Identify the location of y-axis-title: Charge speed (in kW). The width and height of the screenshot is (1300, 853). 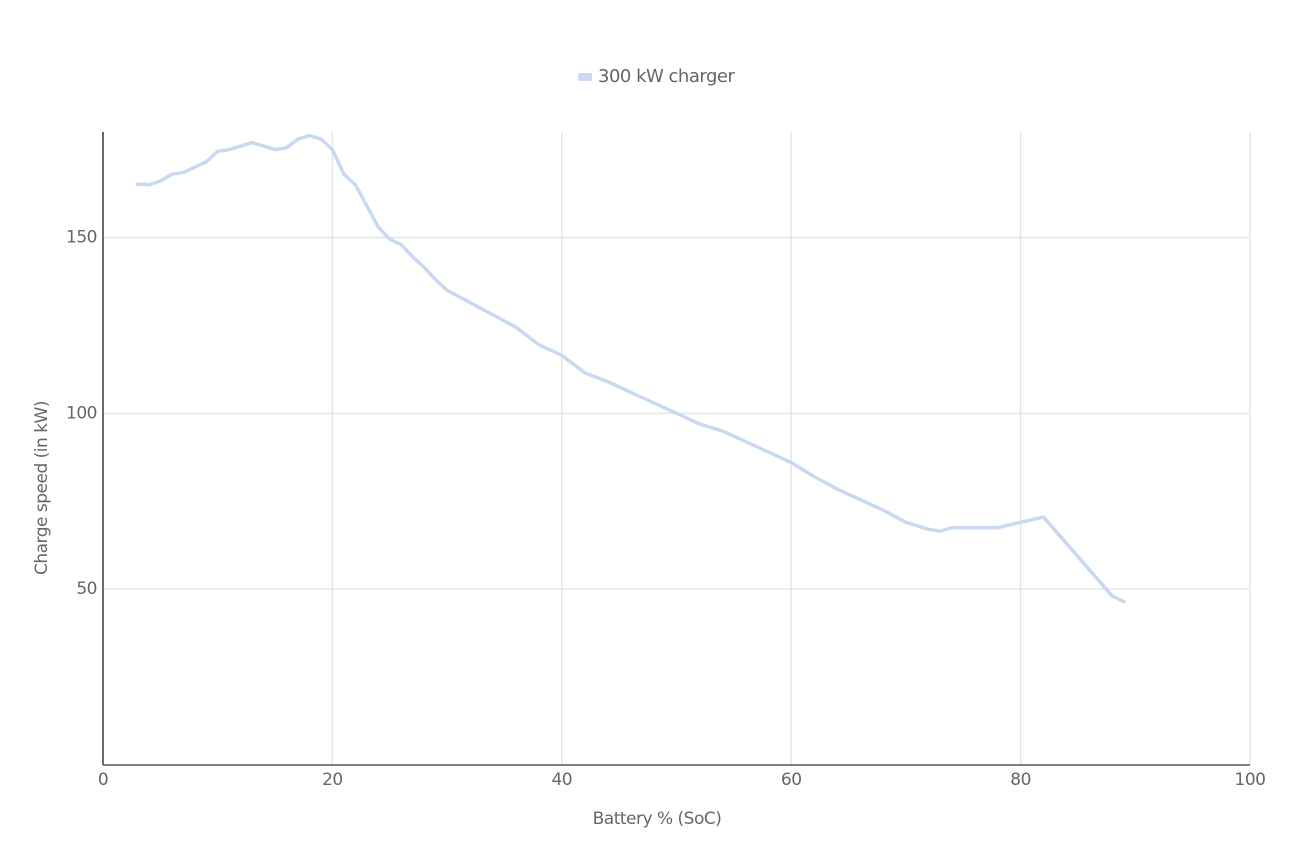
(42, 488).